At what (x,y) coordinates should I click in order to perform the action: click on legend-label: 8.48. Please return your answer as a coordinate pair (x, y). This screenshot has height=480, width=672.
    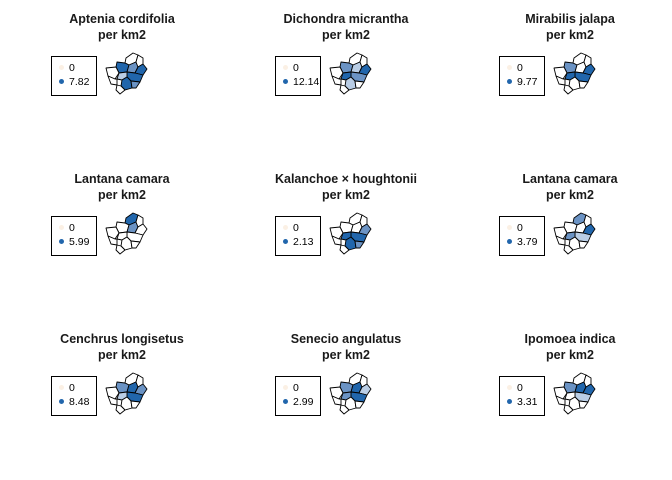
    Looking at the image, I should click on (79, 402).